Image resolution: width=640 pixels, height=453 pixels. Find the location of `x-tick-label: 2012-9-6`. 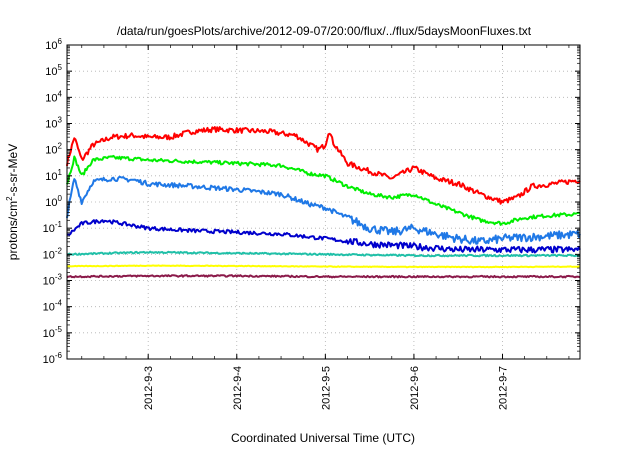

x-tick-label: 2012-9-6 is located at coordinates (415, 388).